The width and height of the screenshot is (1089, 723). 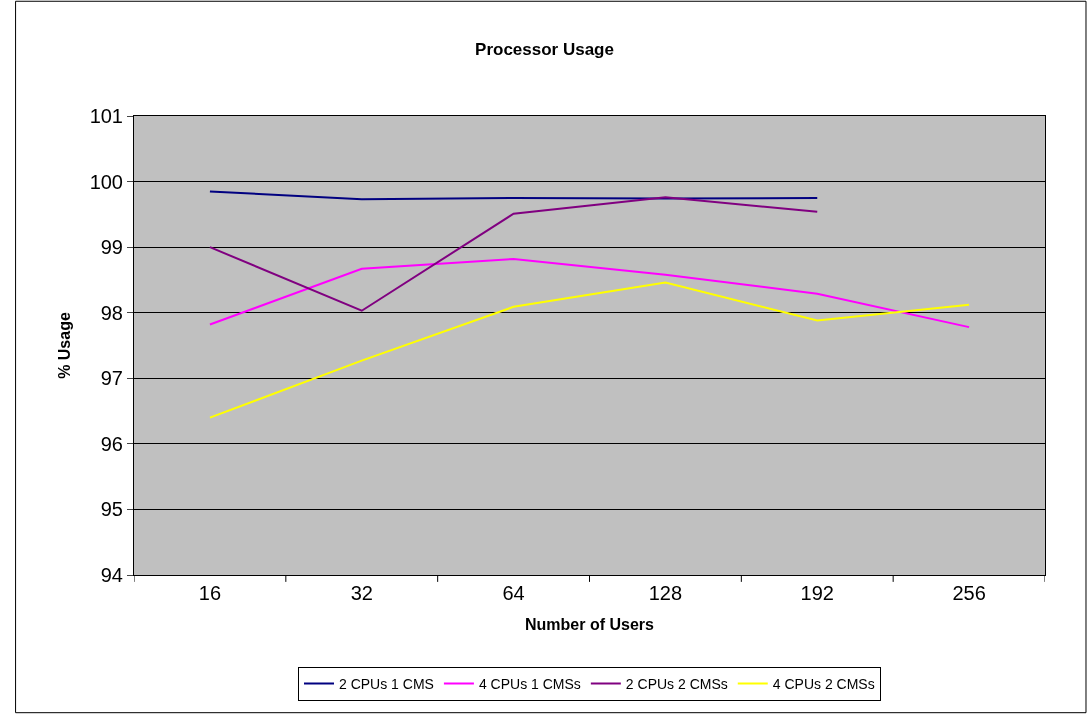 I want to click on y-tick-label: 97, so click(x=111, y=378).